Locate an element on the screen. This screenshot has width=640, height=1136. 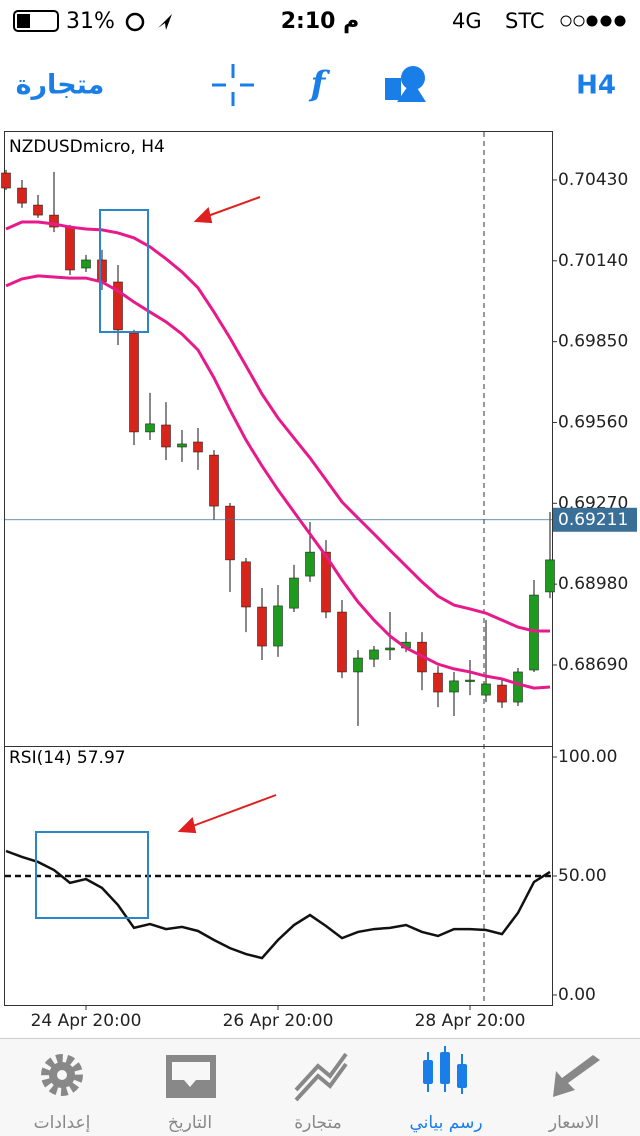
y-tick-label: 0.70140 is located at coordinates (593, 261).